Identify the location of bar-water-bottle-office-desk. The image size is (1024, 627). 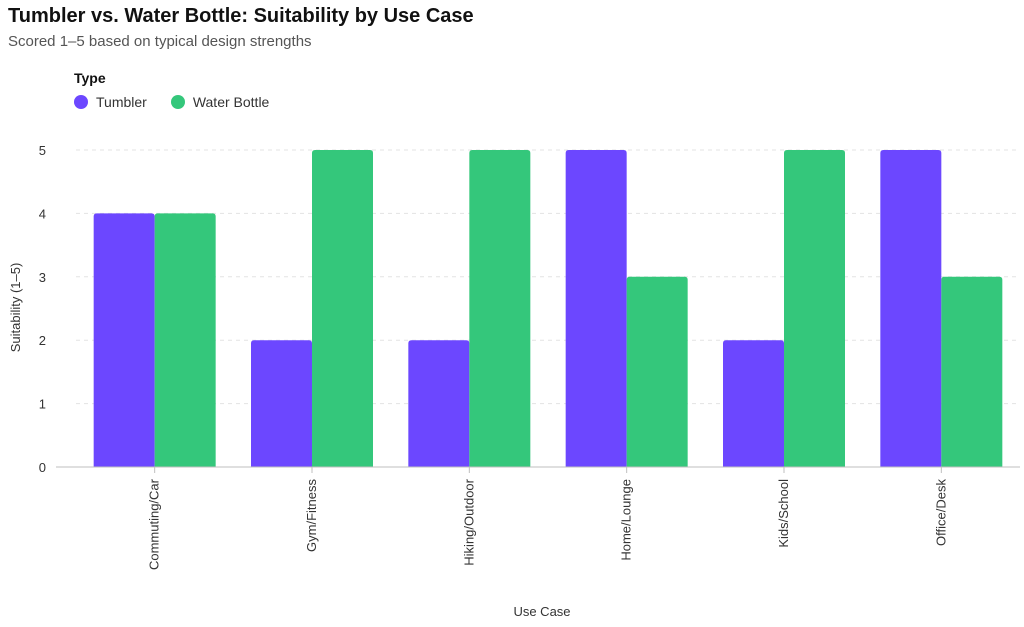
(972, 371).